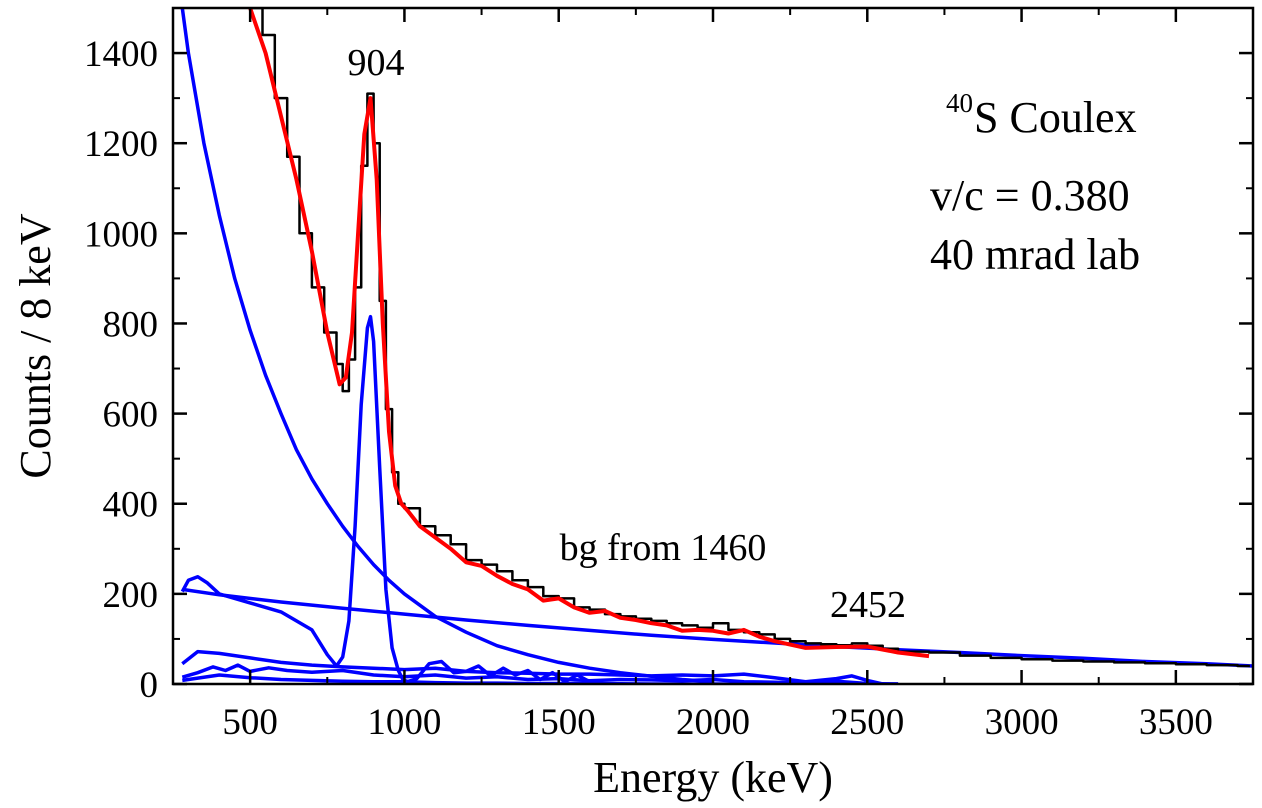 This screenshot has width=1262, height=808. I want to click on y-tick-label: 800, so click(131, 324).